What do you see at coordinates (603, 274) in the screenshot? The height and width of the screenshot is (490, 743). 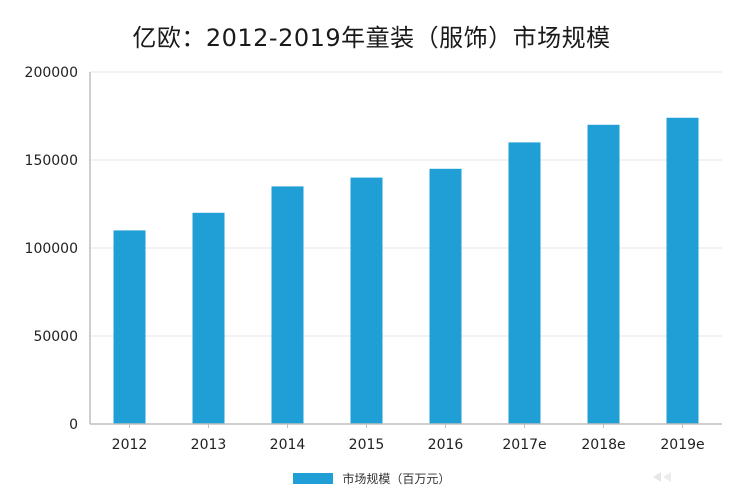 I see `bar-2018e` at bounding box center [603, 274].